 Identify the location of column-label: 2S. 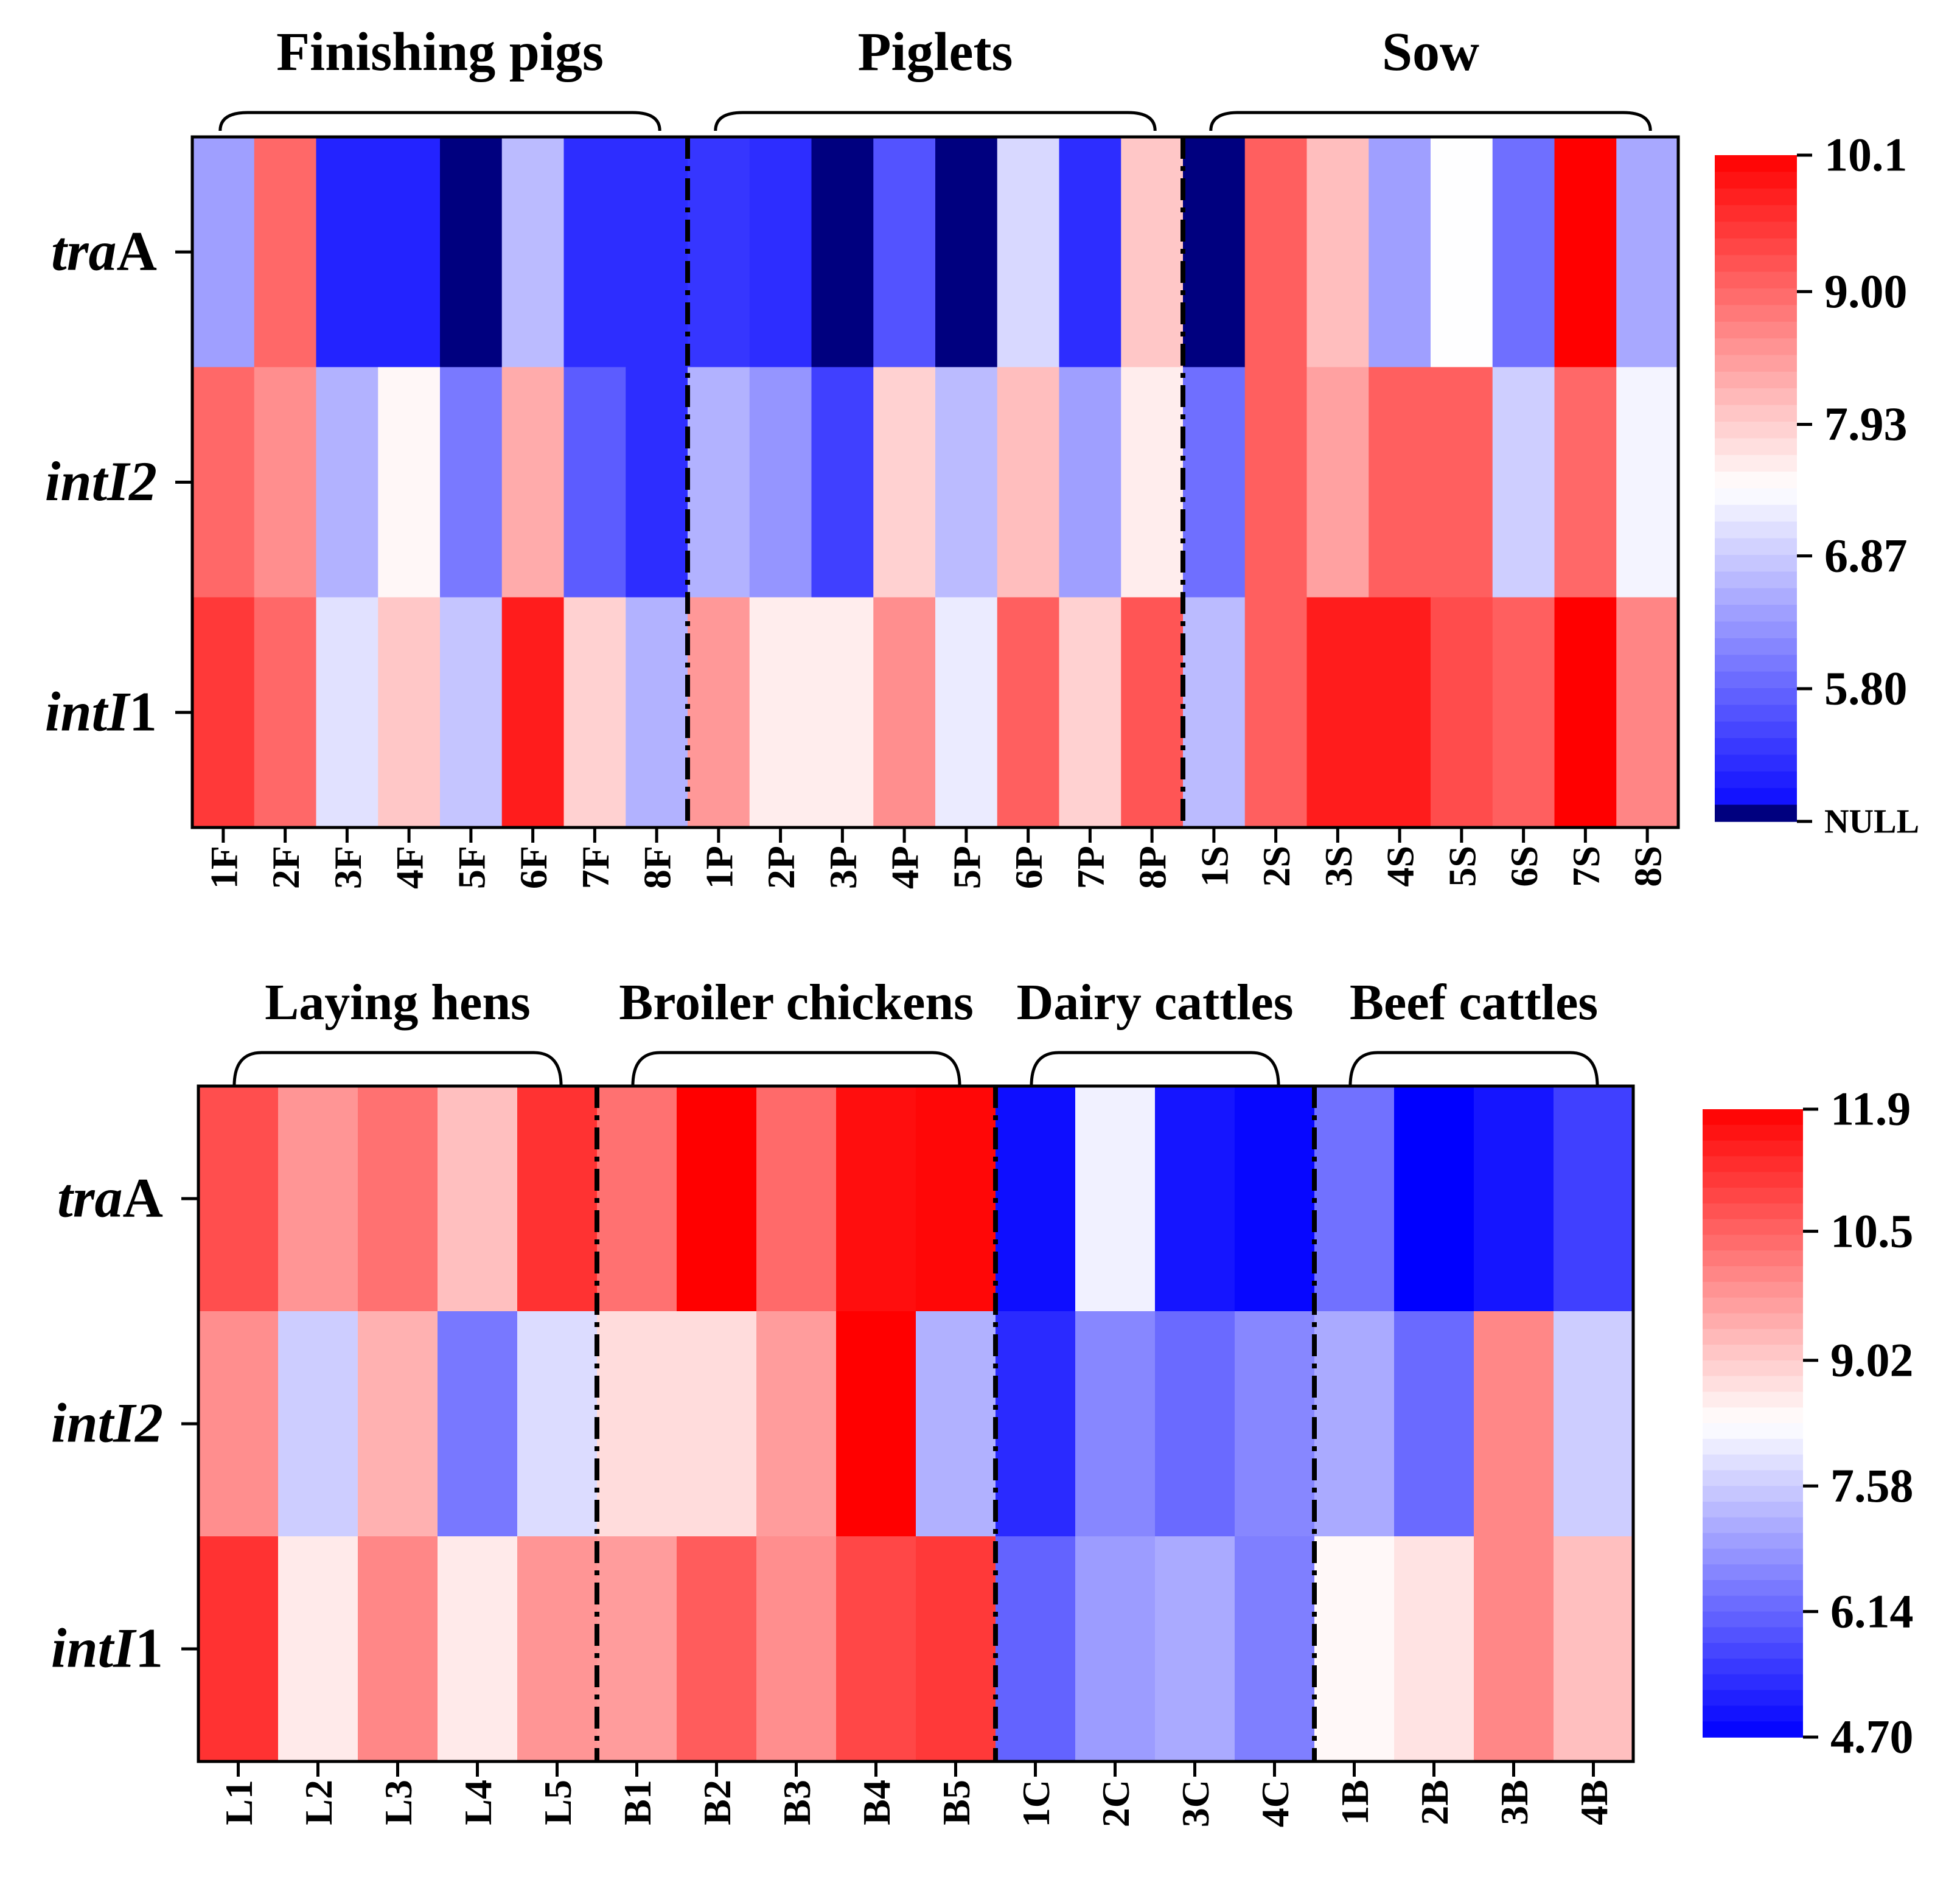
(1276, 866).